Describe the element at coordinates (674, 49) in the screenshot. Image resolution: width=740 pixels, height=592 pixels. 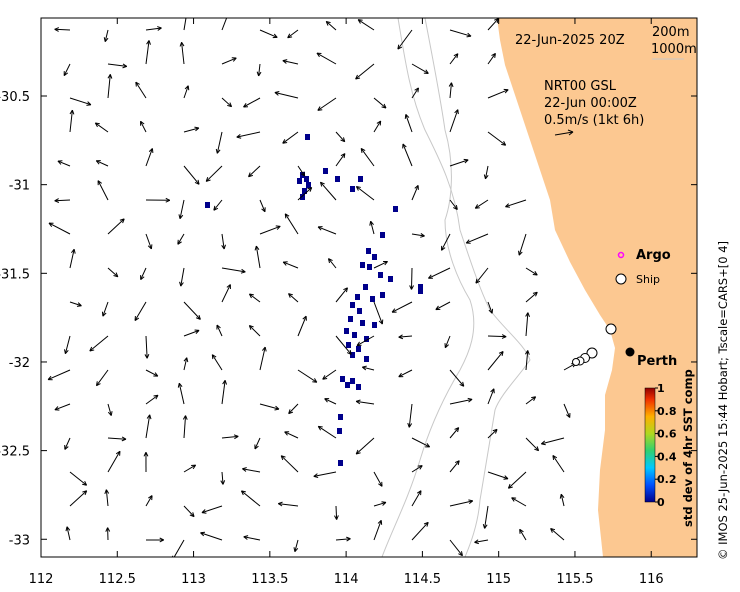
I see `contour-label-1000m: 1000m` at that location.